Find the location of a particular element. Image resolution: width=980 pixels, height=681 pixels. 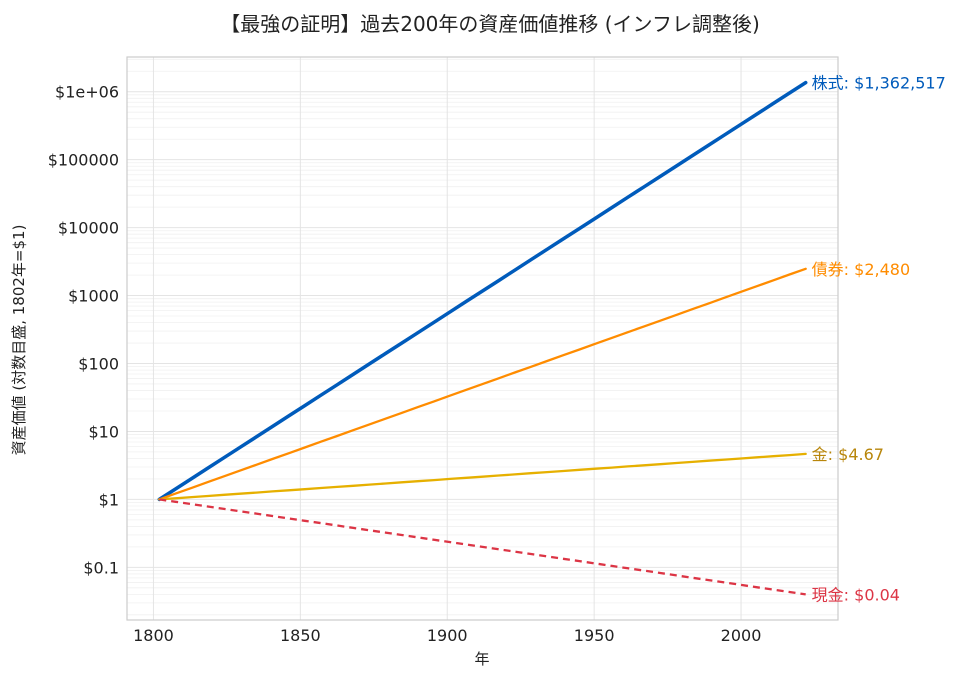

x-tick-label: 1900 is located at coordinates (447, 635).